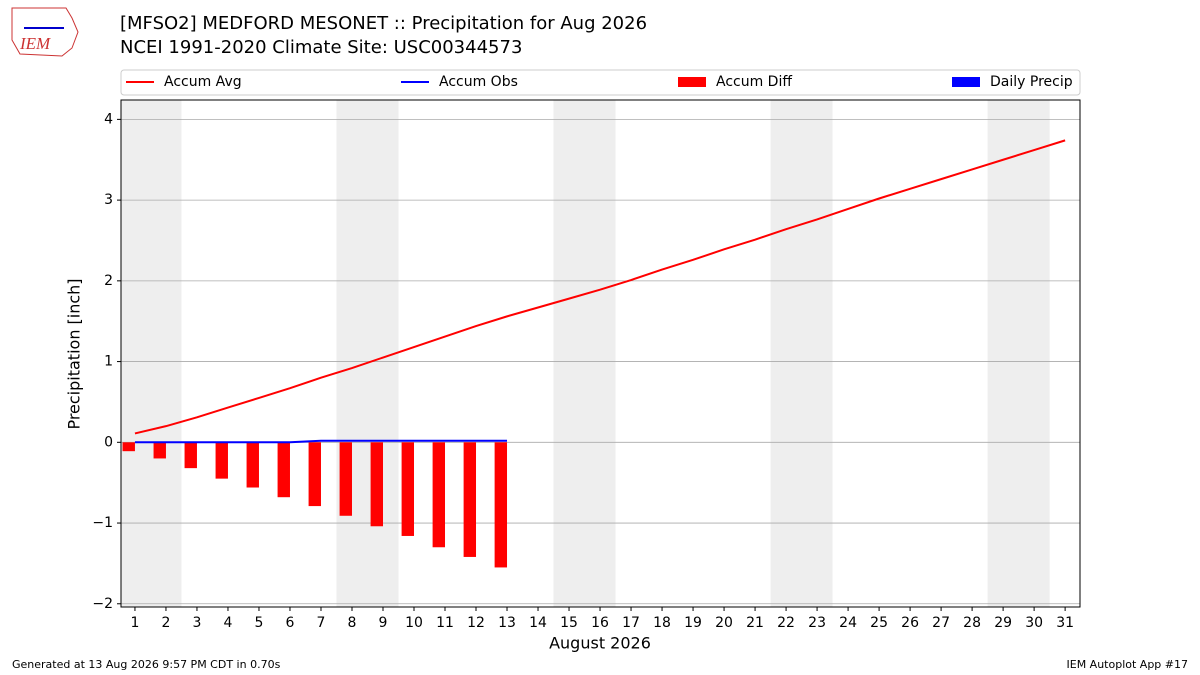 This screenshot has width=1200, height=675. I want to click on logo-outline, so click(45, 32).